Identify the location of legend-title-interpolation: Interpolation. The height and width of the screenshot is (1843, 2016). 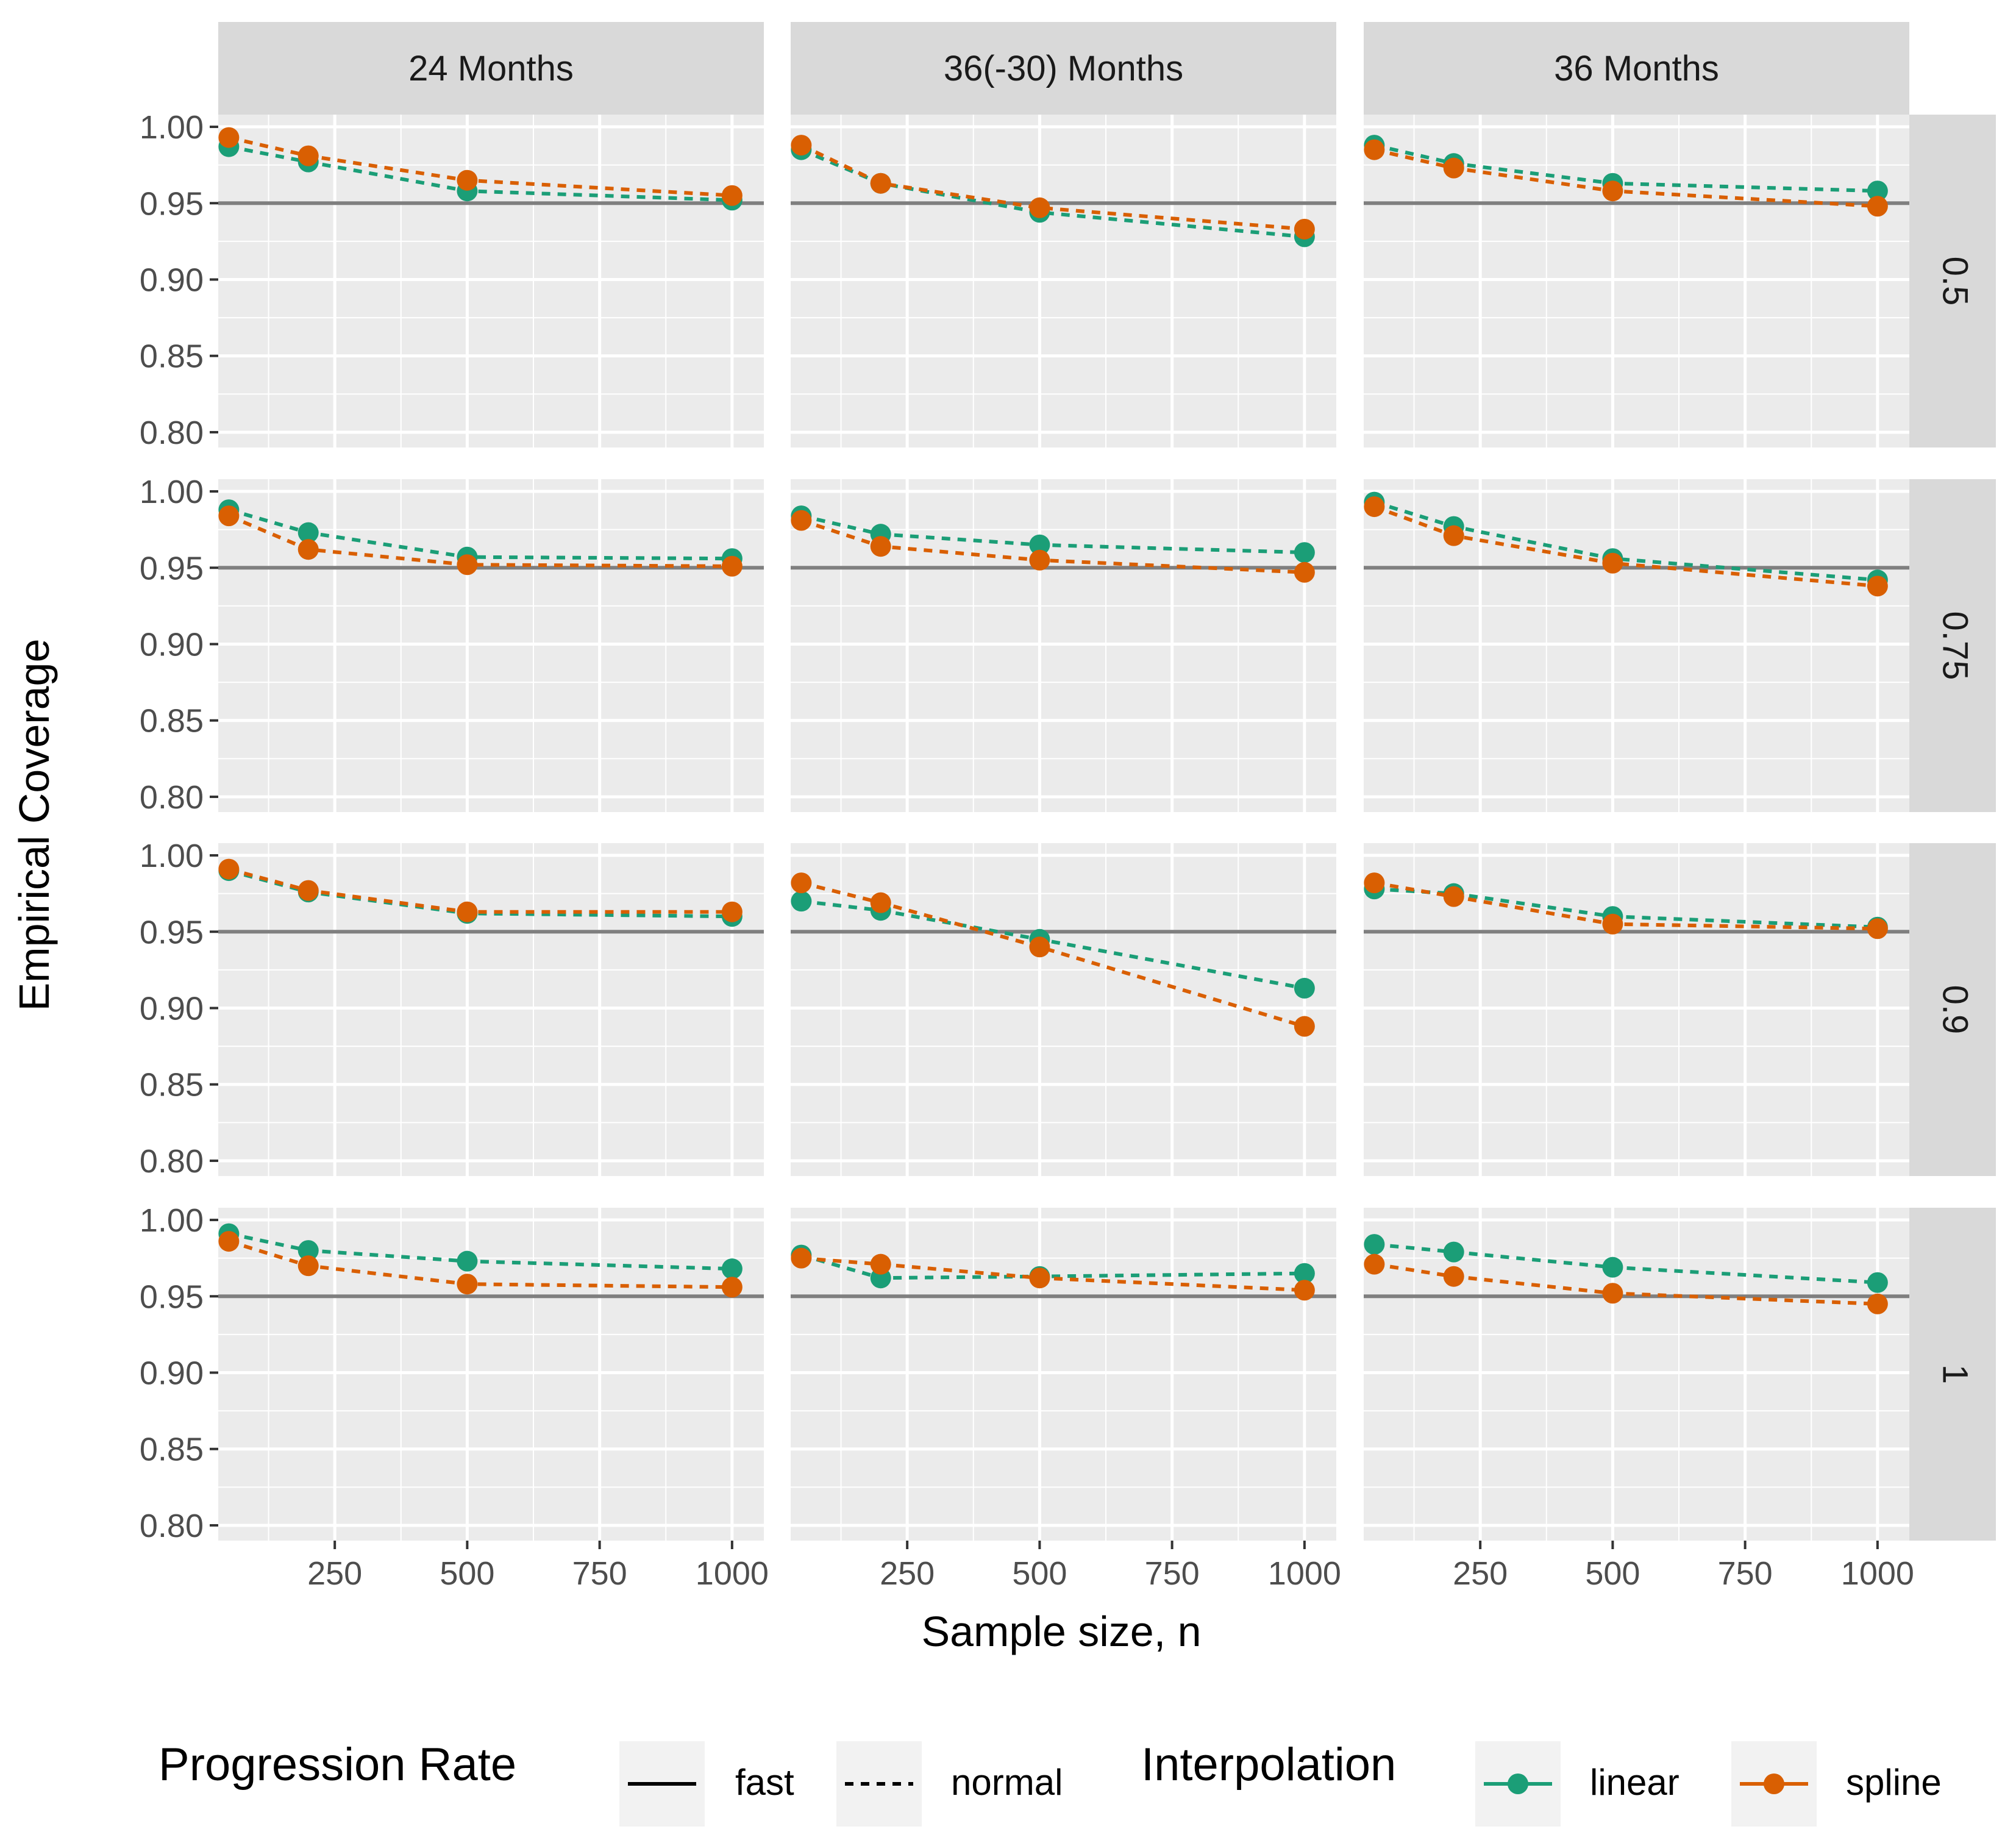
(1268, 1765).